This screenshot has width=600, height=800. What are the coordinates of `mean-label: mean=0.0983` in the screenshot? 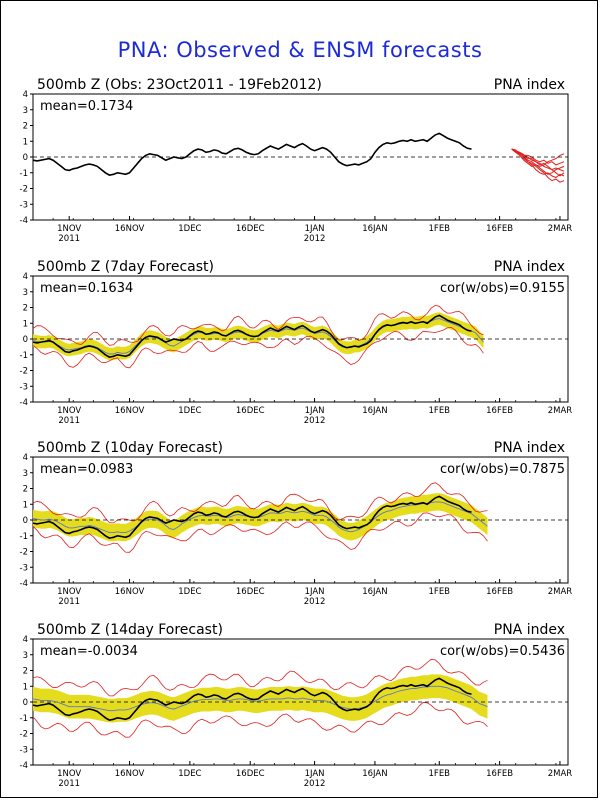 It's located at (86, 469).